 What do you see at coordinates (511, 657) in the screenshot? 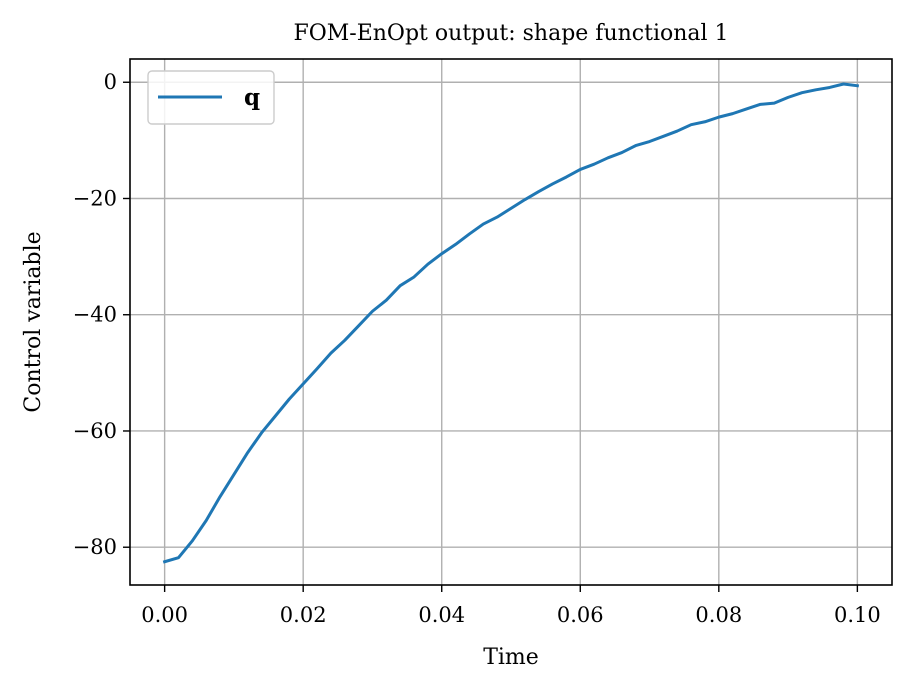
I see `x-axis-label: Time` at bounding box center [511, 657].